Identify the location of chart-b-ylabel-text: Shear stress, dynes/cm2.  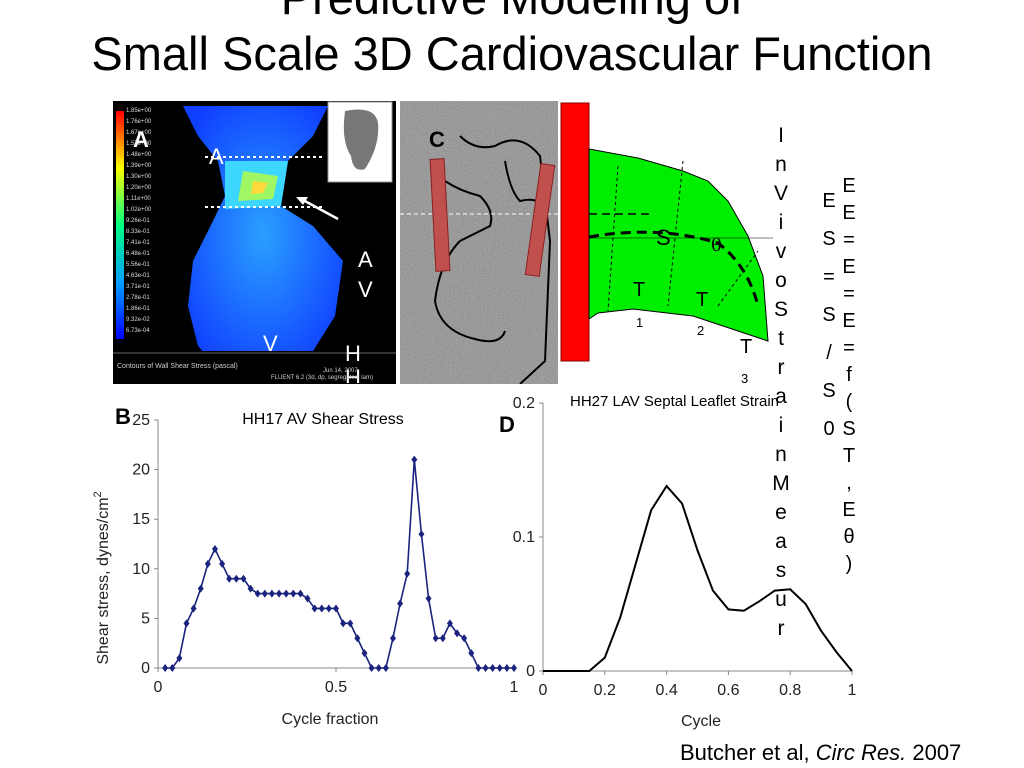
(102, 577).